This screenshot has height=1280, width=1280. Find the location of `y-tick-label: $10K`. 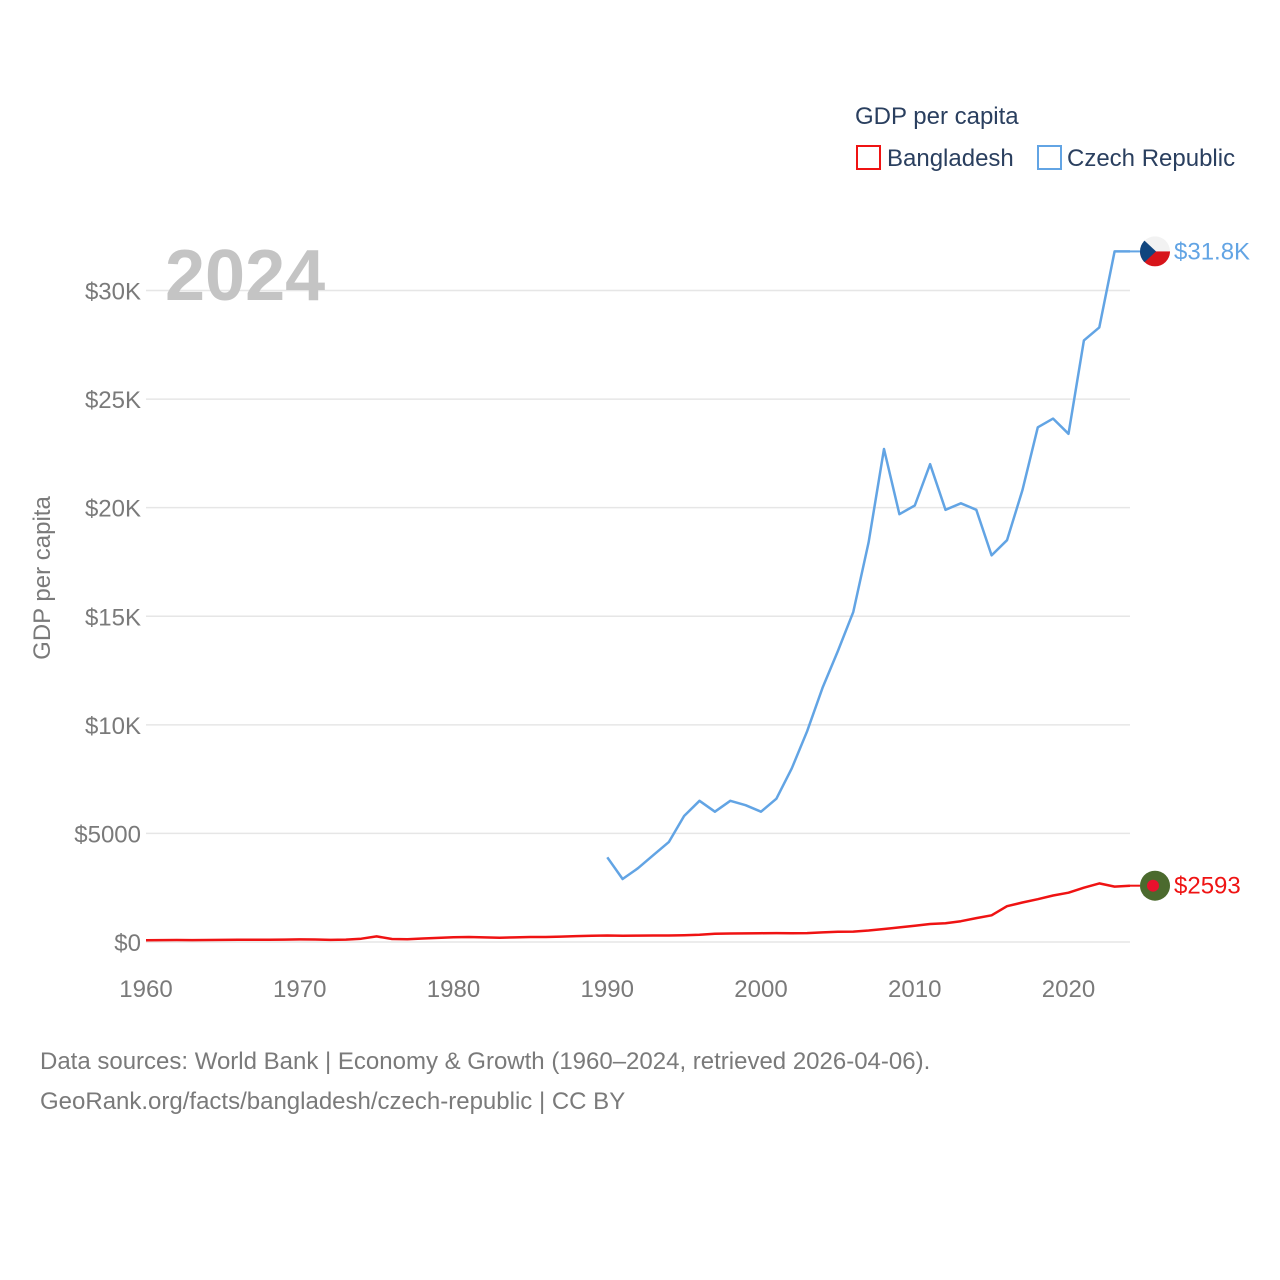

y-tick-label: $10K is located at coordinates (113, 726).